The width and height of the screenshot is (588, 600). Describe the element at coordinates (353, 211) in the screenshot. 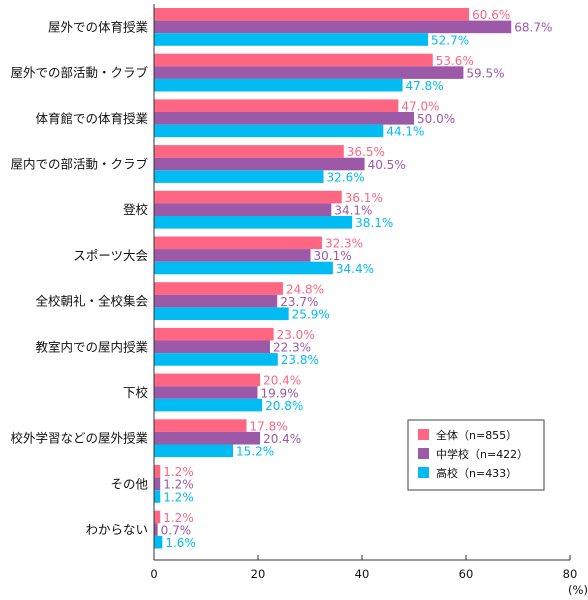

I see `data-label: 34.1%` at that location.